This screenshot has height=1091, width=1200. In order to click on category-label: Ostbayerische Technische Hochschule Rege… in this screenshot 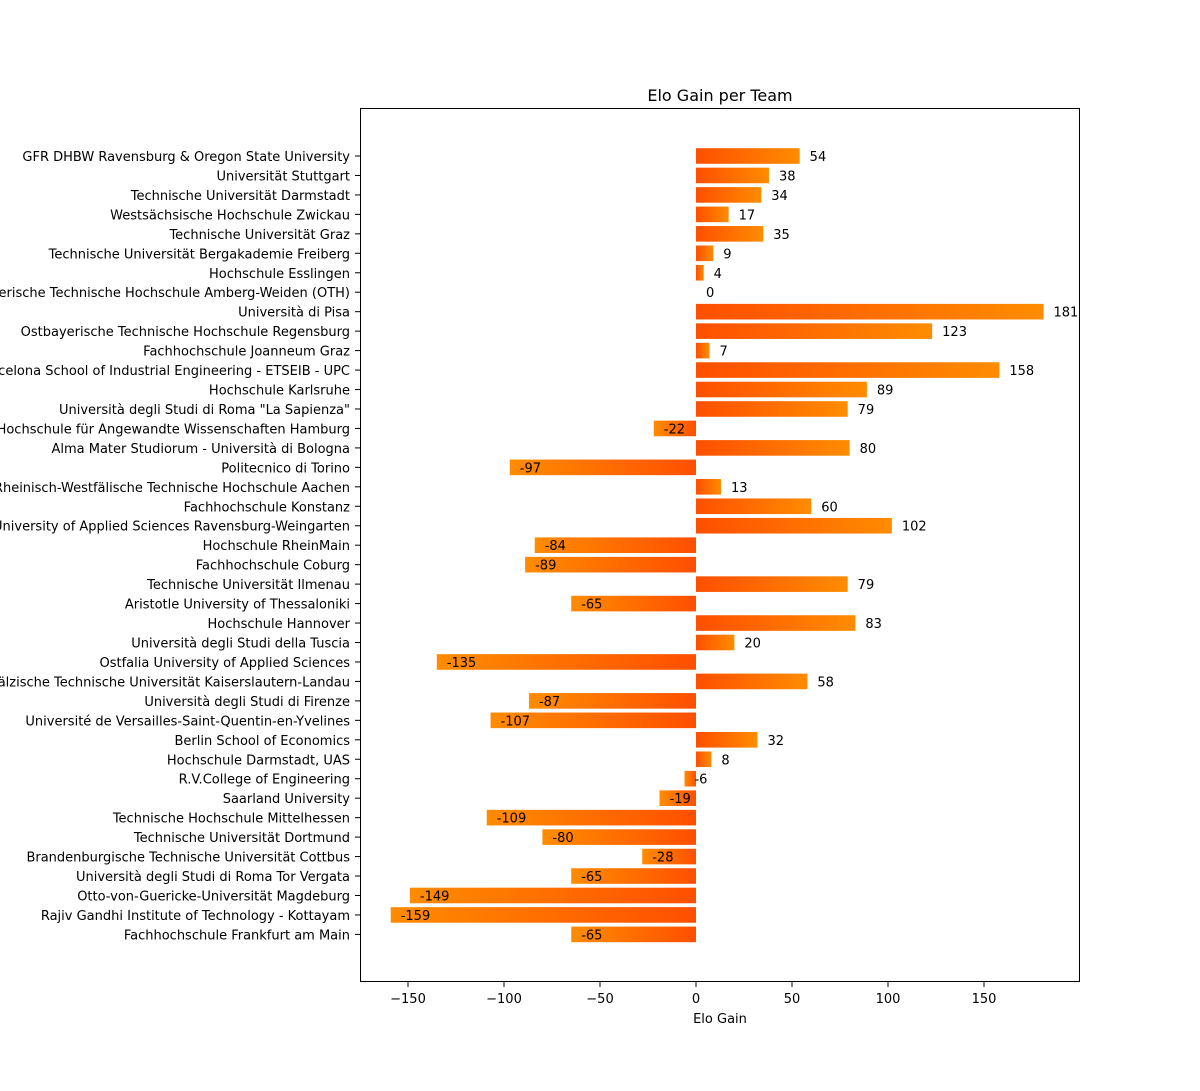, I will do `click(185, 332)`.